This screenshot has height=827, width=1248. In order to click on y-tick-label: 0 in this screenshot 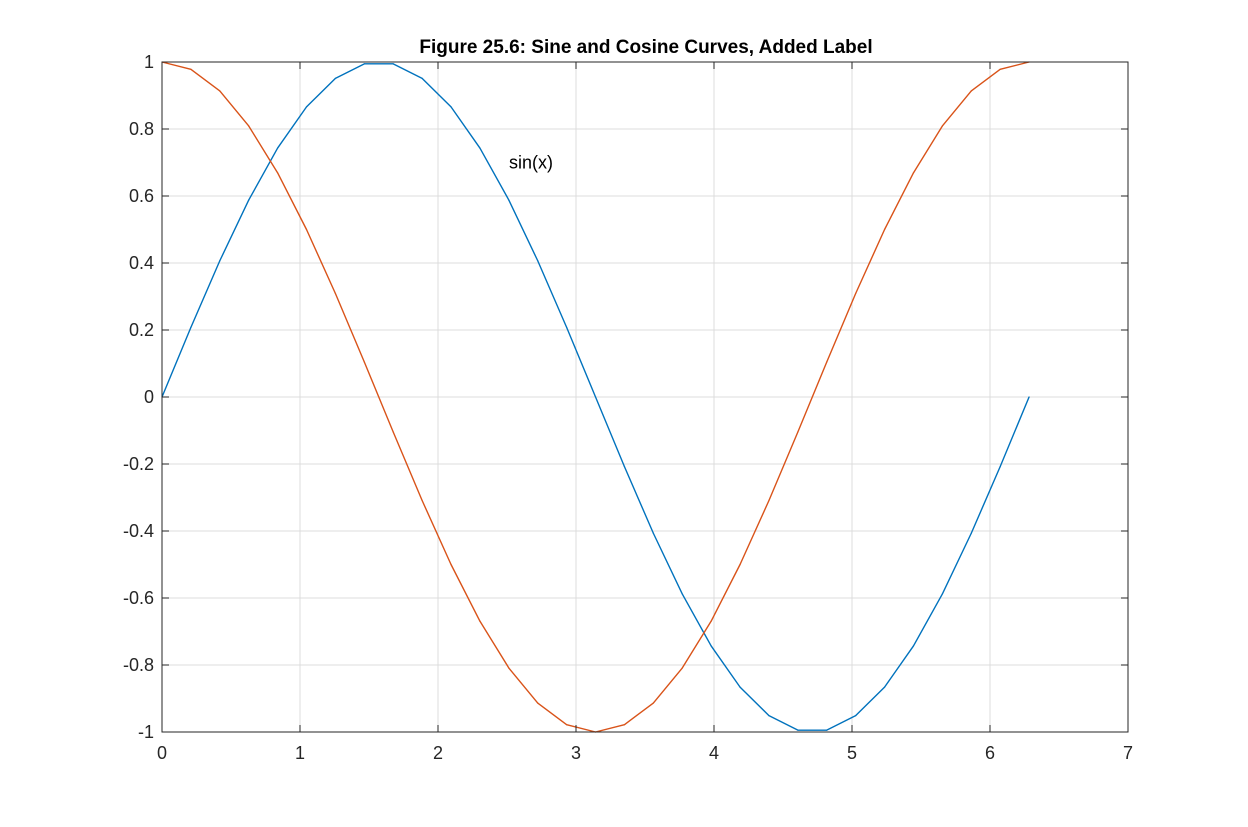, I will do `click(149, 397)`.